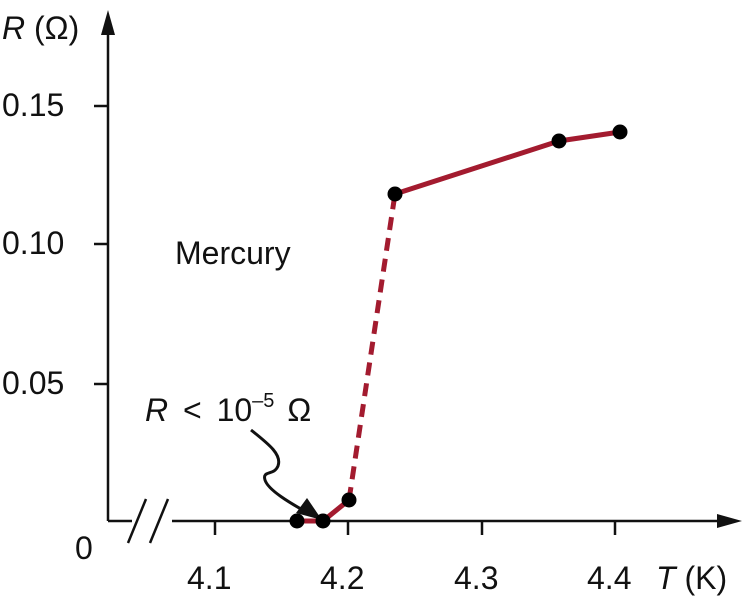 The height and width of the screenshot is (606, 750). I want to click on x-tick-label: 4.2, so click(342, 578).